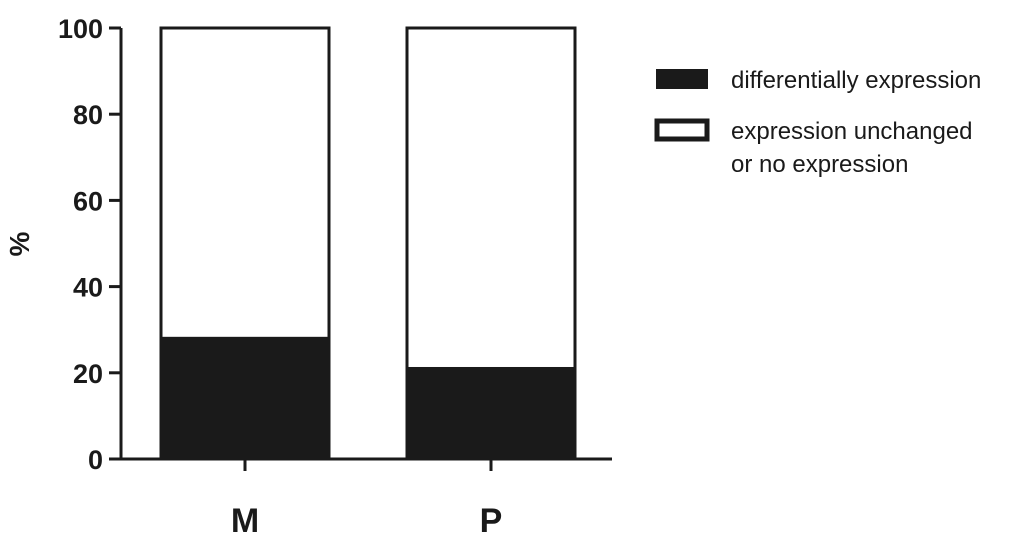 The width and height of the screenshot is (1024, 542). I want to click on y-tick-label: 40, so click(88, 288).